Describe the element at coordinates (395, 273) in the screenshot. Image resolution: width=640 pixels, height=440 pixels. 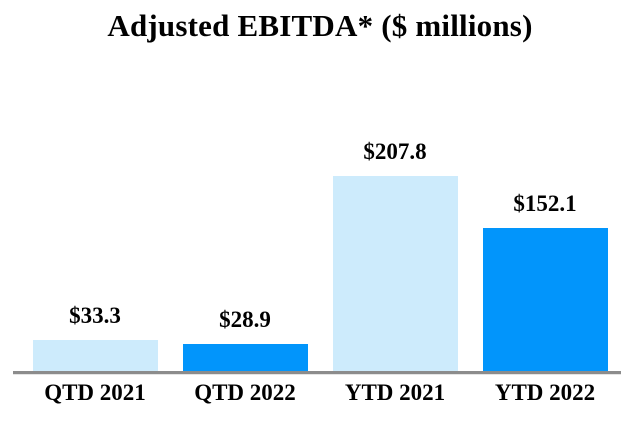
I see `bar-ytd-2021` at that location.